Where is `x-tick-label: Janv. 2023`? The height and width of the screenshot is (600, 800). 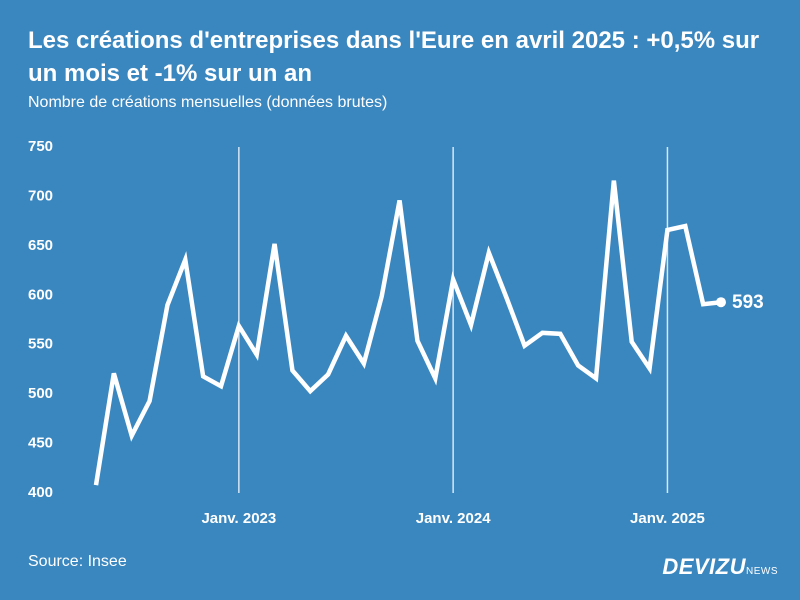
x-tick-label: Janv. 2023 is located at coordinates (238, 518).